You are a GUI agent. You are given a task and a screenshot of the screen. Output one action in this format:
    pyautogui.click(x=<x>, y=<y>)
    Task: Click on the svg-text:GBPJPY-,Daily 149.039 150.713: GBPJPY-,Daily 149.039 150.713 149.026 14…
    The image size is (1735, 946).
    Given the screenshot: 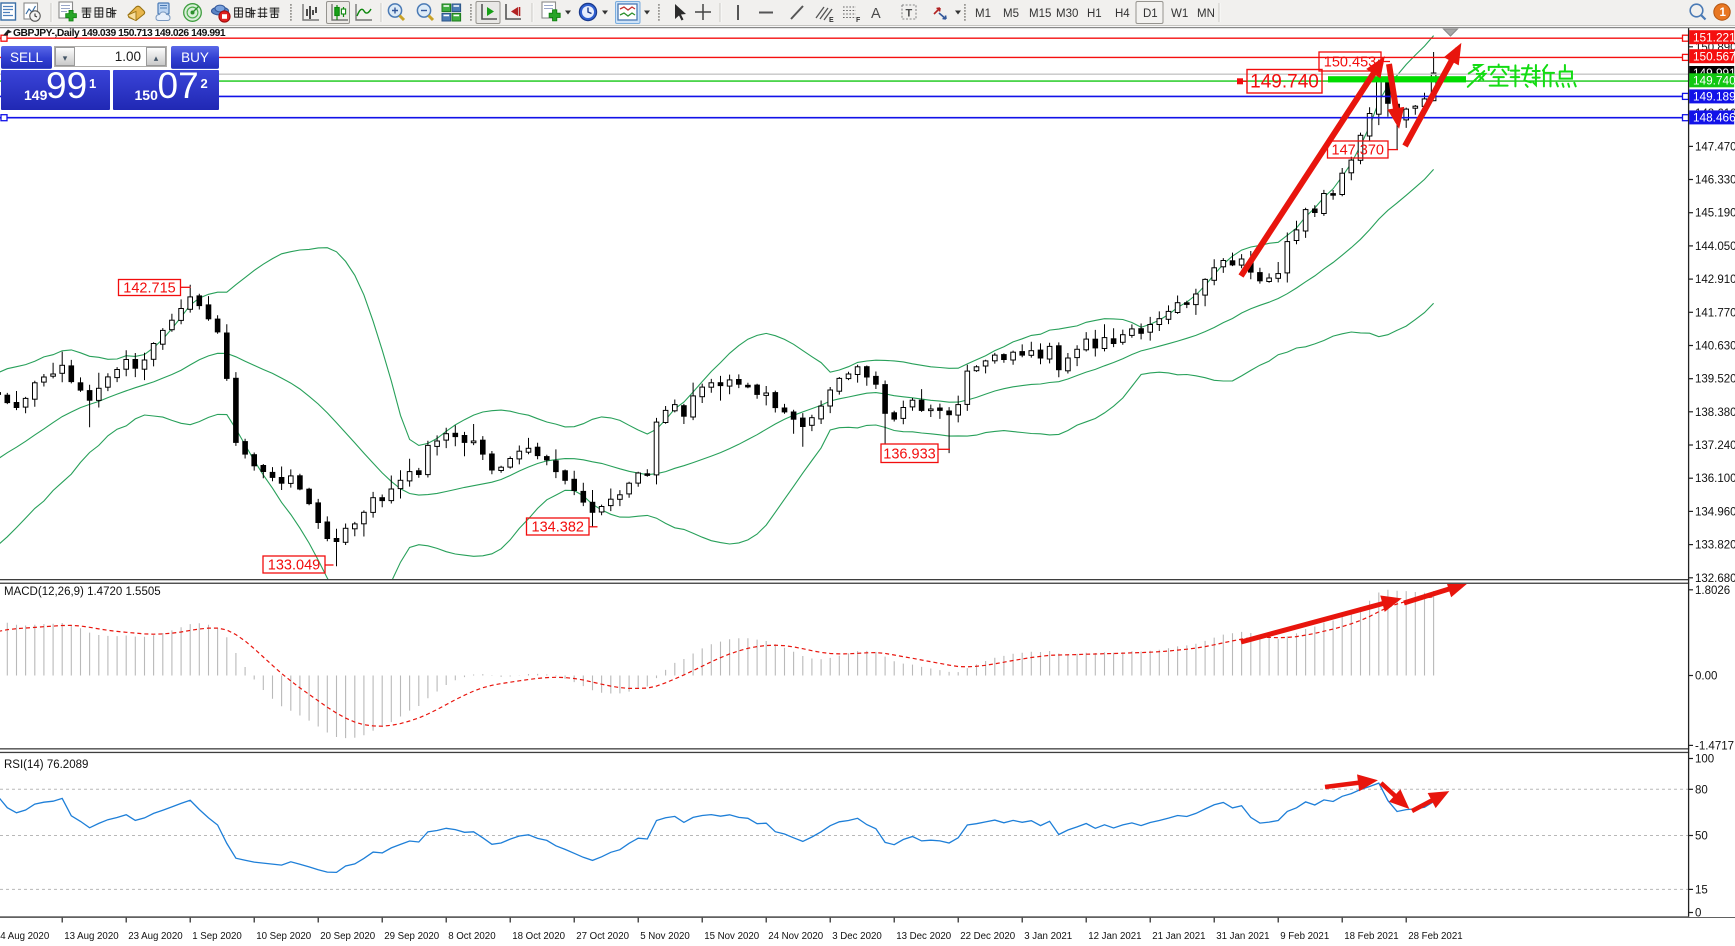 What is the action you would take?
    pyautogui.click(x=119, y=33)
    